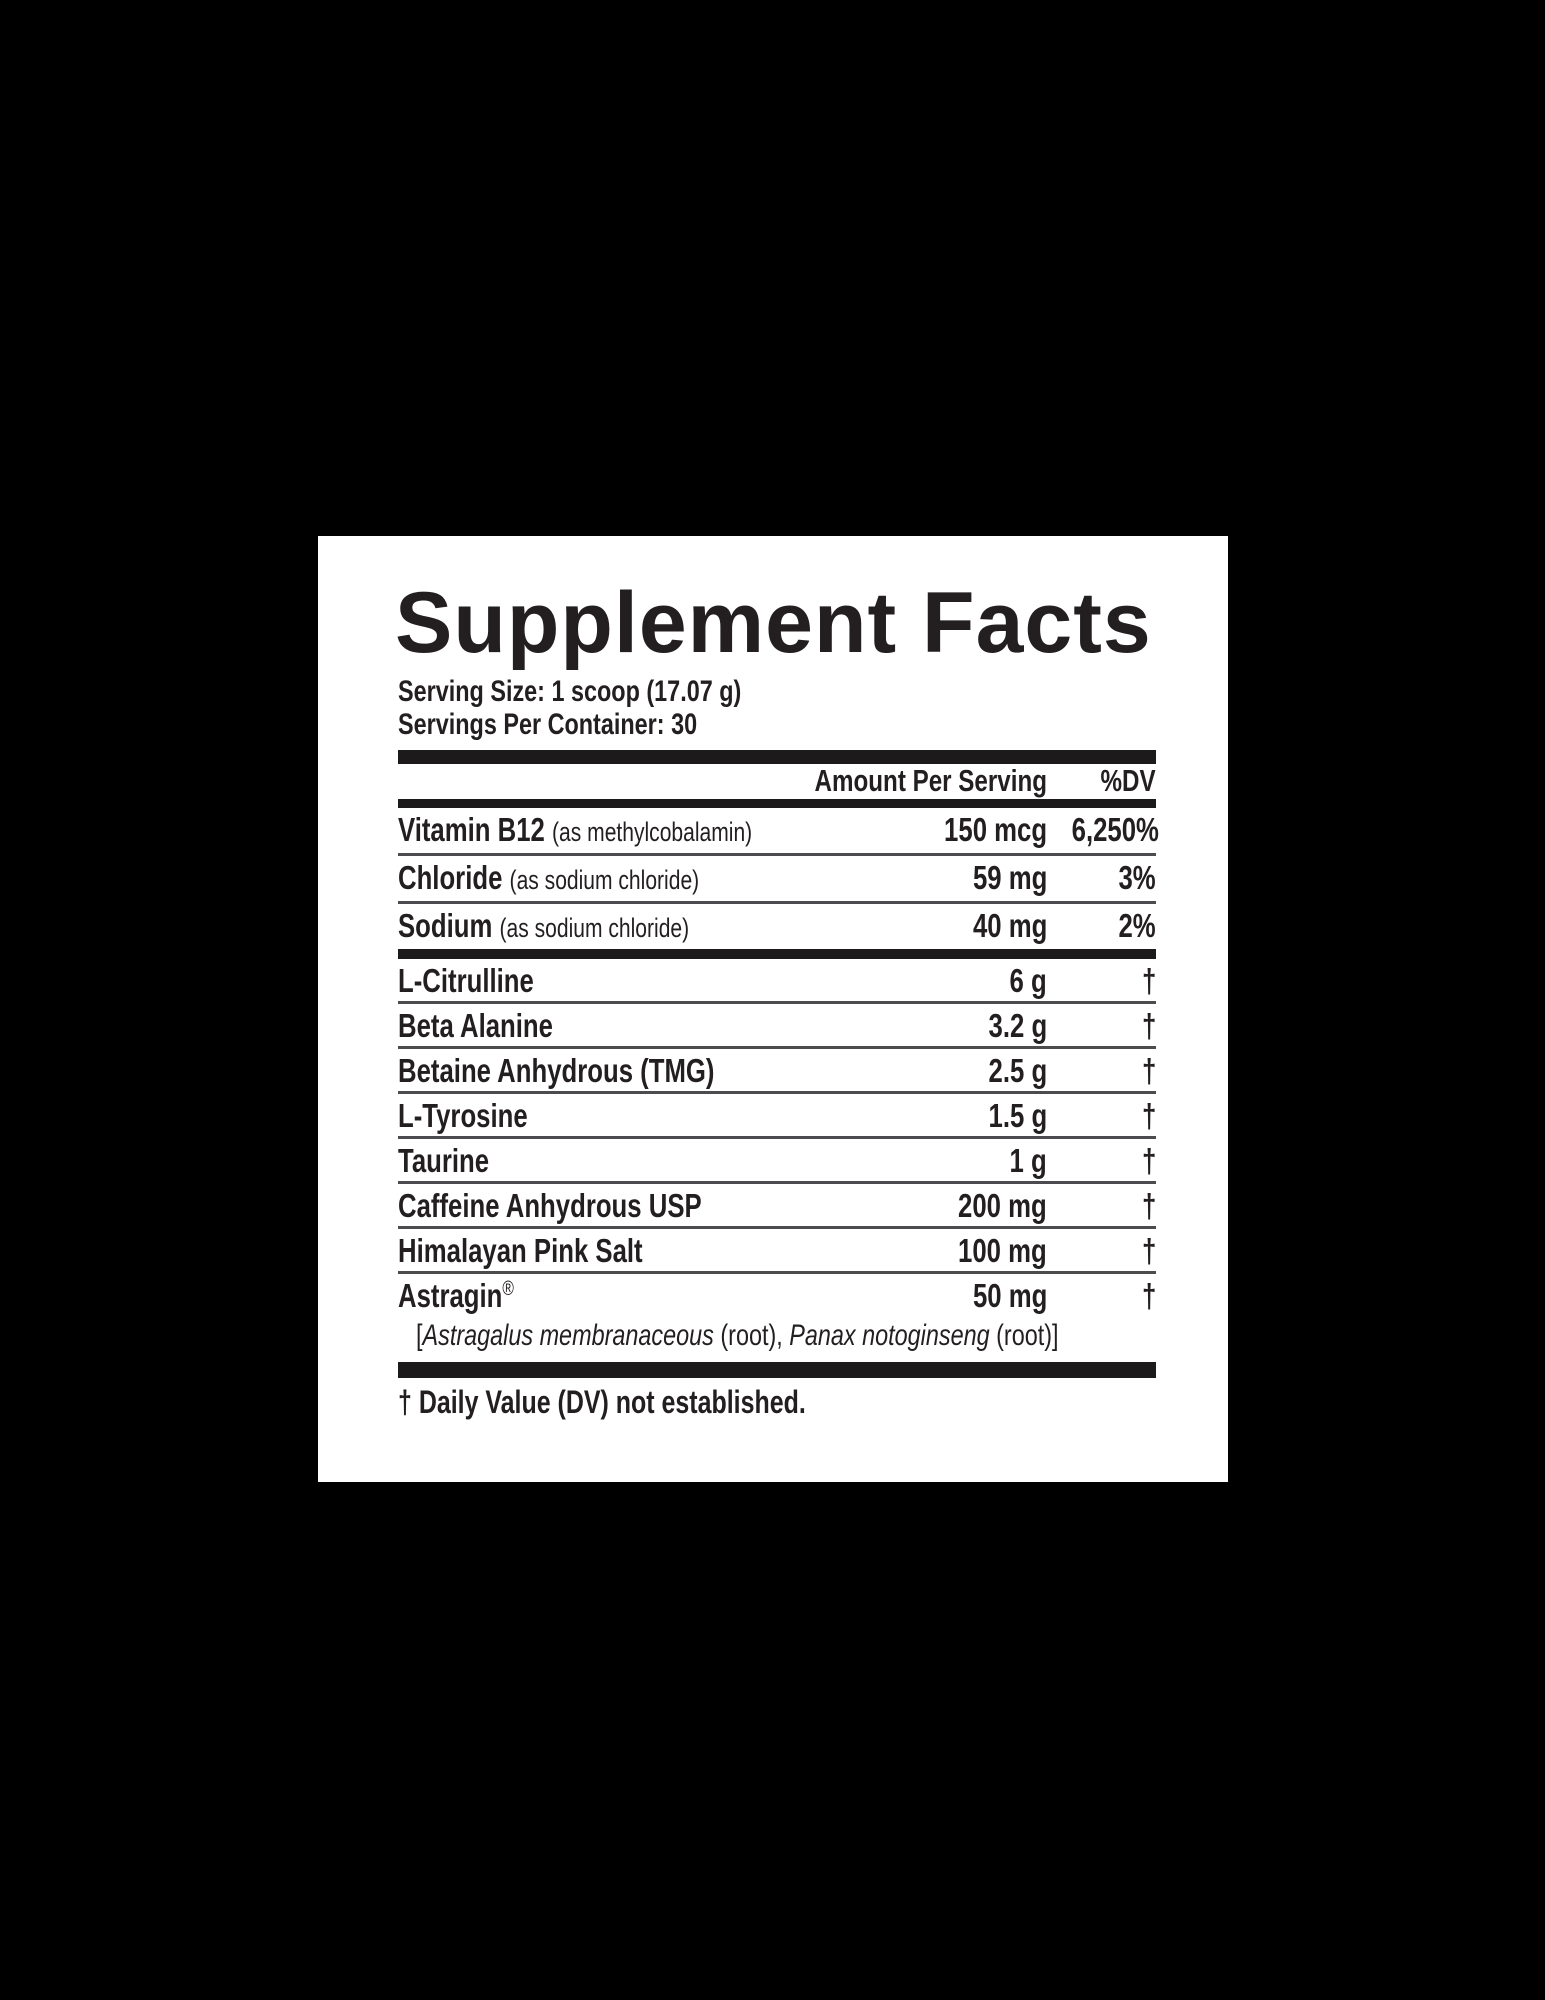  Describe the element at coordinates (995, 829) in the screenshot. I see `ingredient-amount: 150 mcg` at that location.